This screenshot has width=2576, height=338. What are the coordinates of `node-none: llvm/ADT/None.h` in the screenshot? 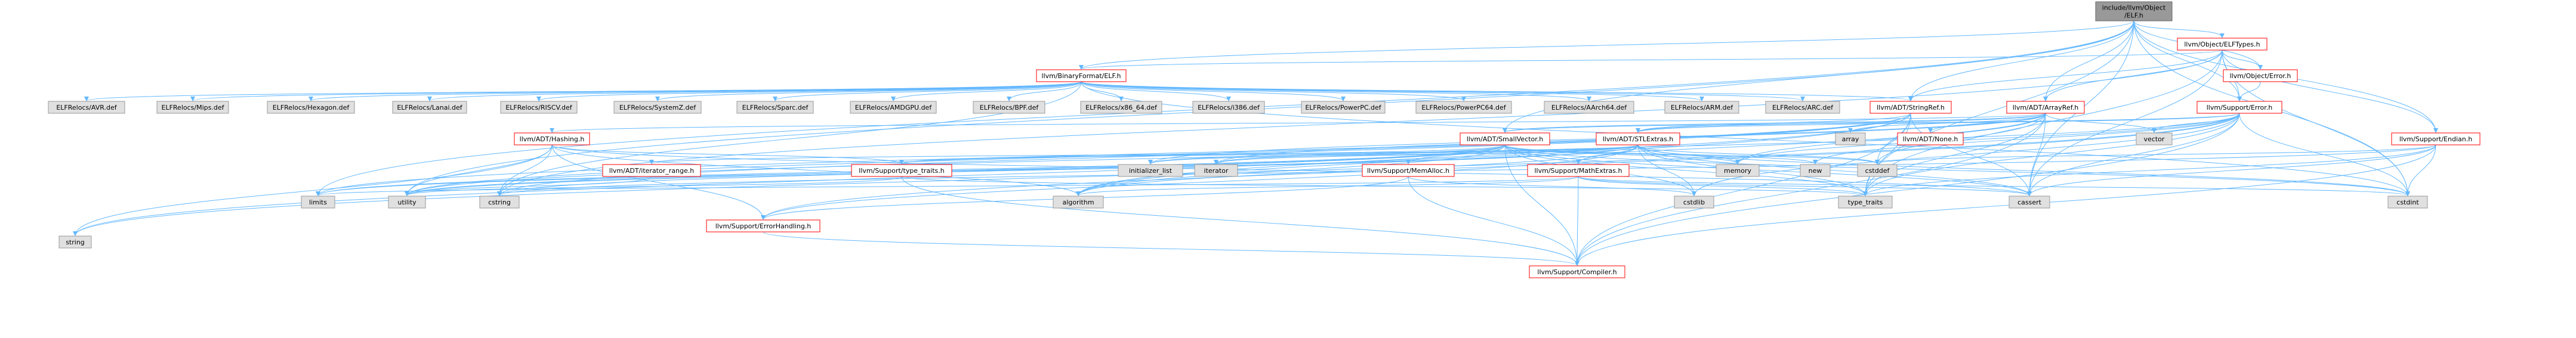 It's located at (1930, 138).